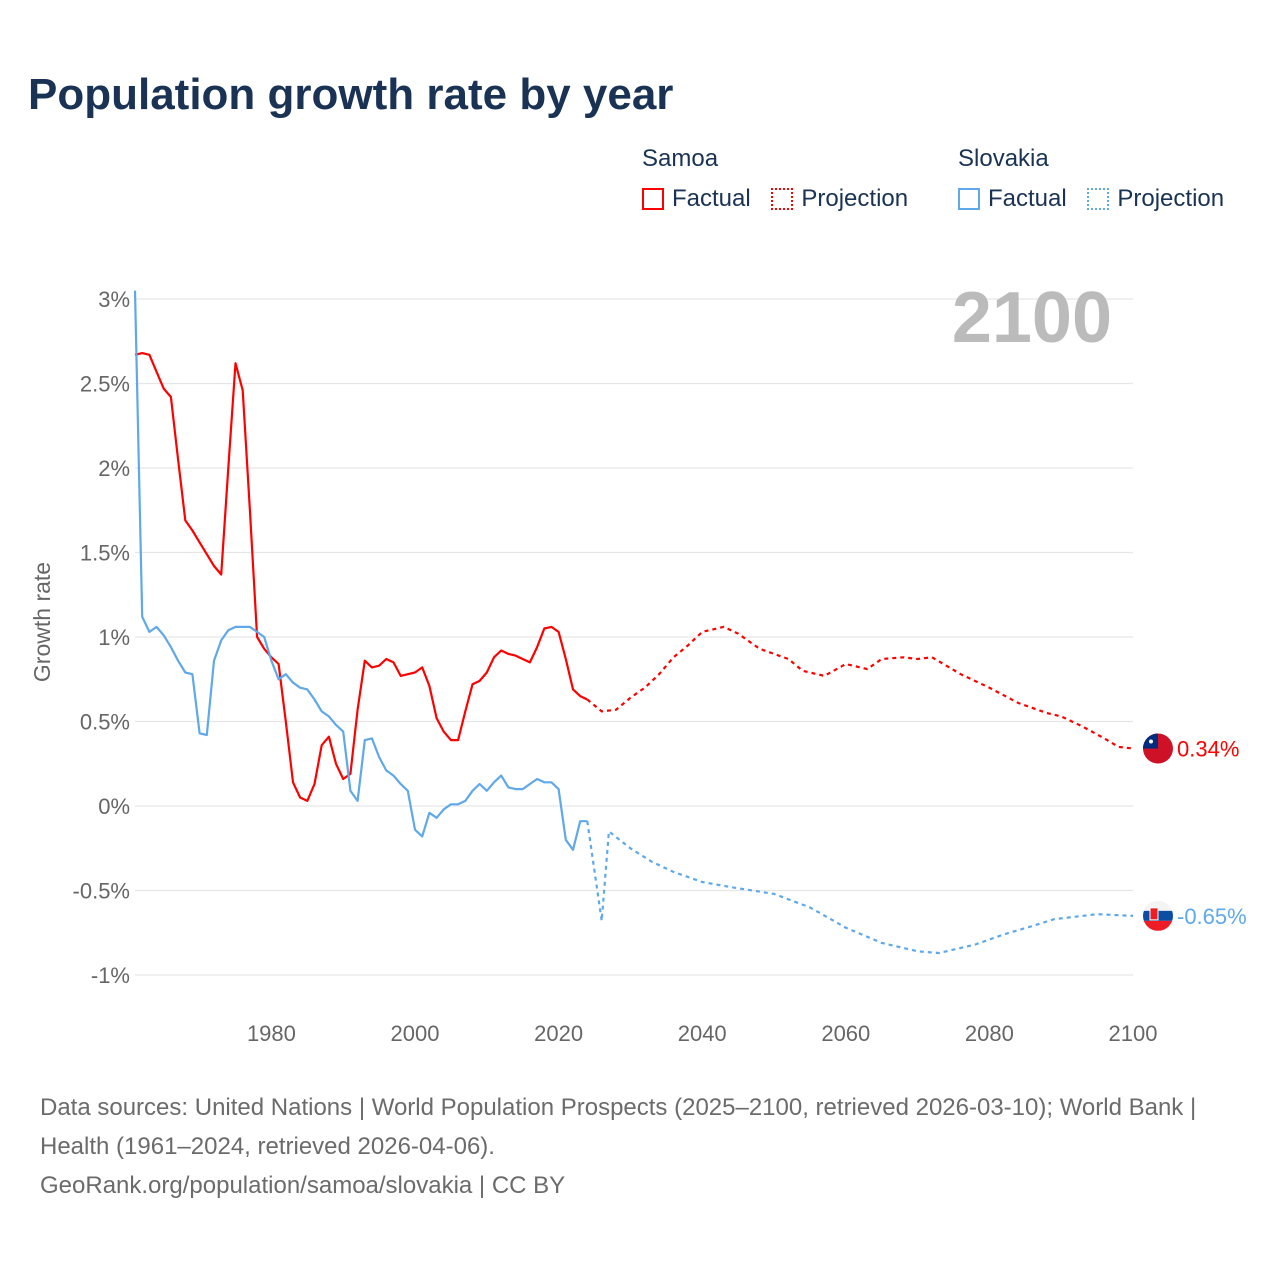  What do you see at coordinates (110, 975) in the screenshot?
I see `y-tick-label: -1%` at bounding box center [110, 975].